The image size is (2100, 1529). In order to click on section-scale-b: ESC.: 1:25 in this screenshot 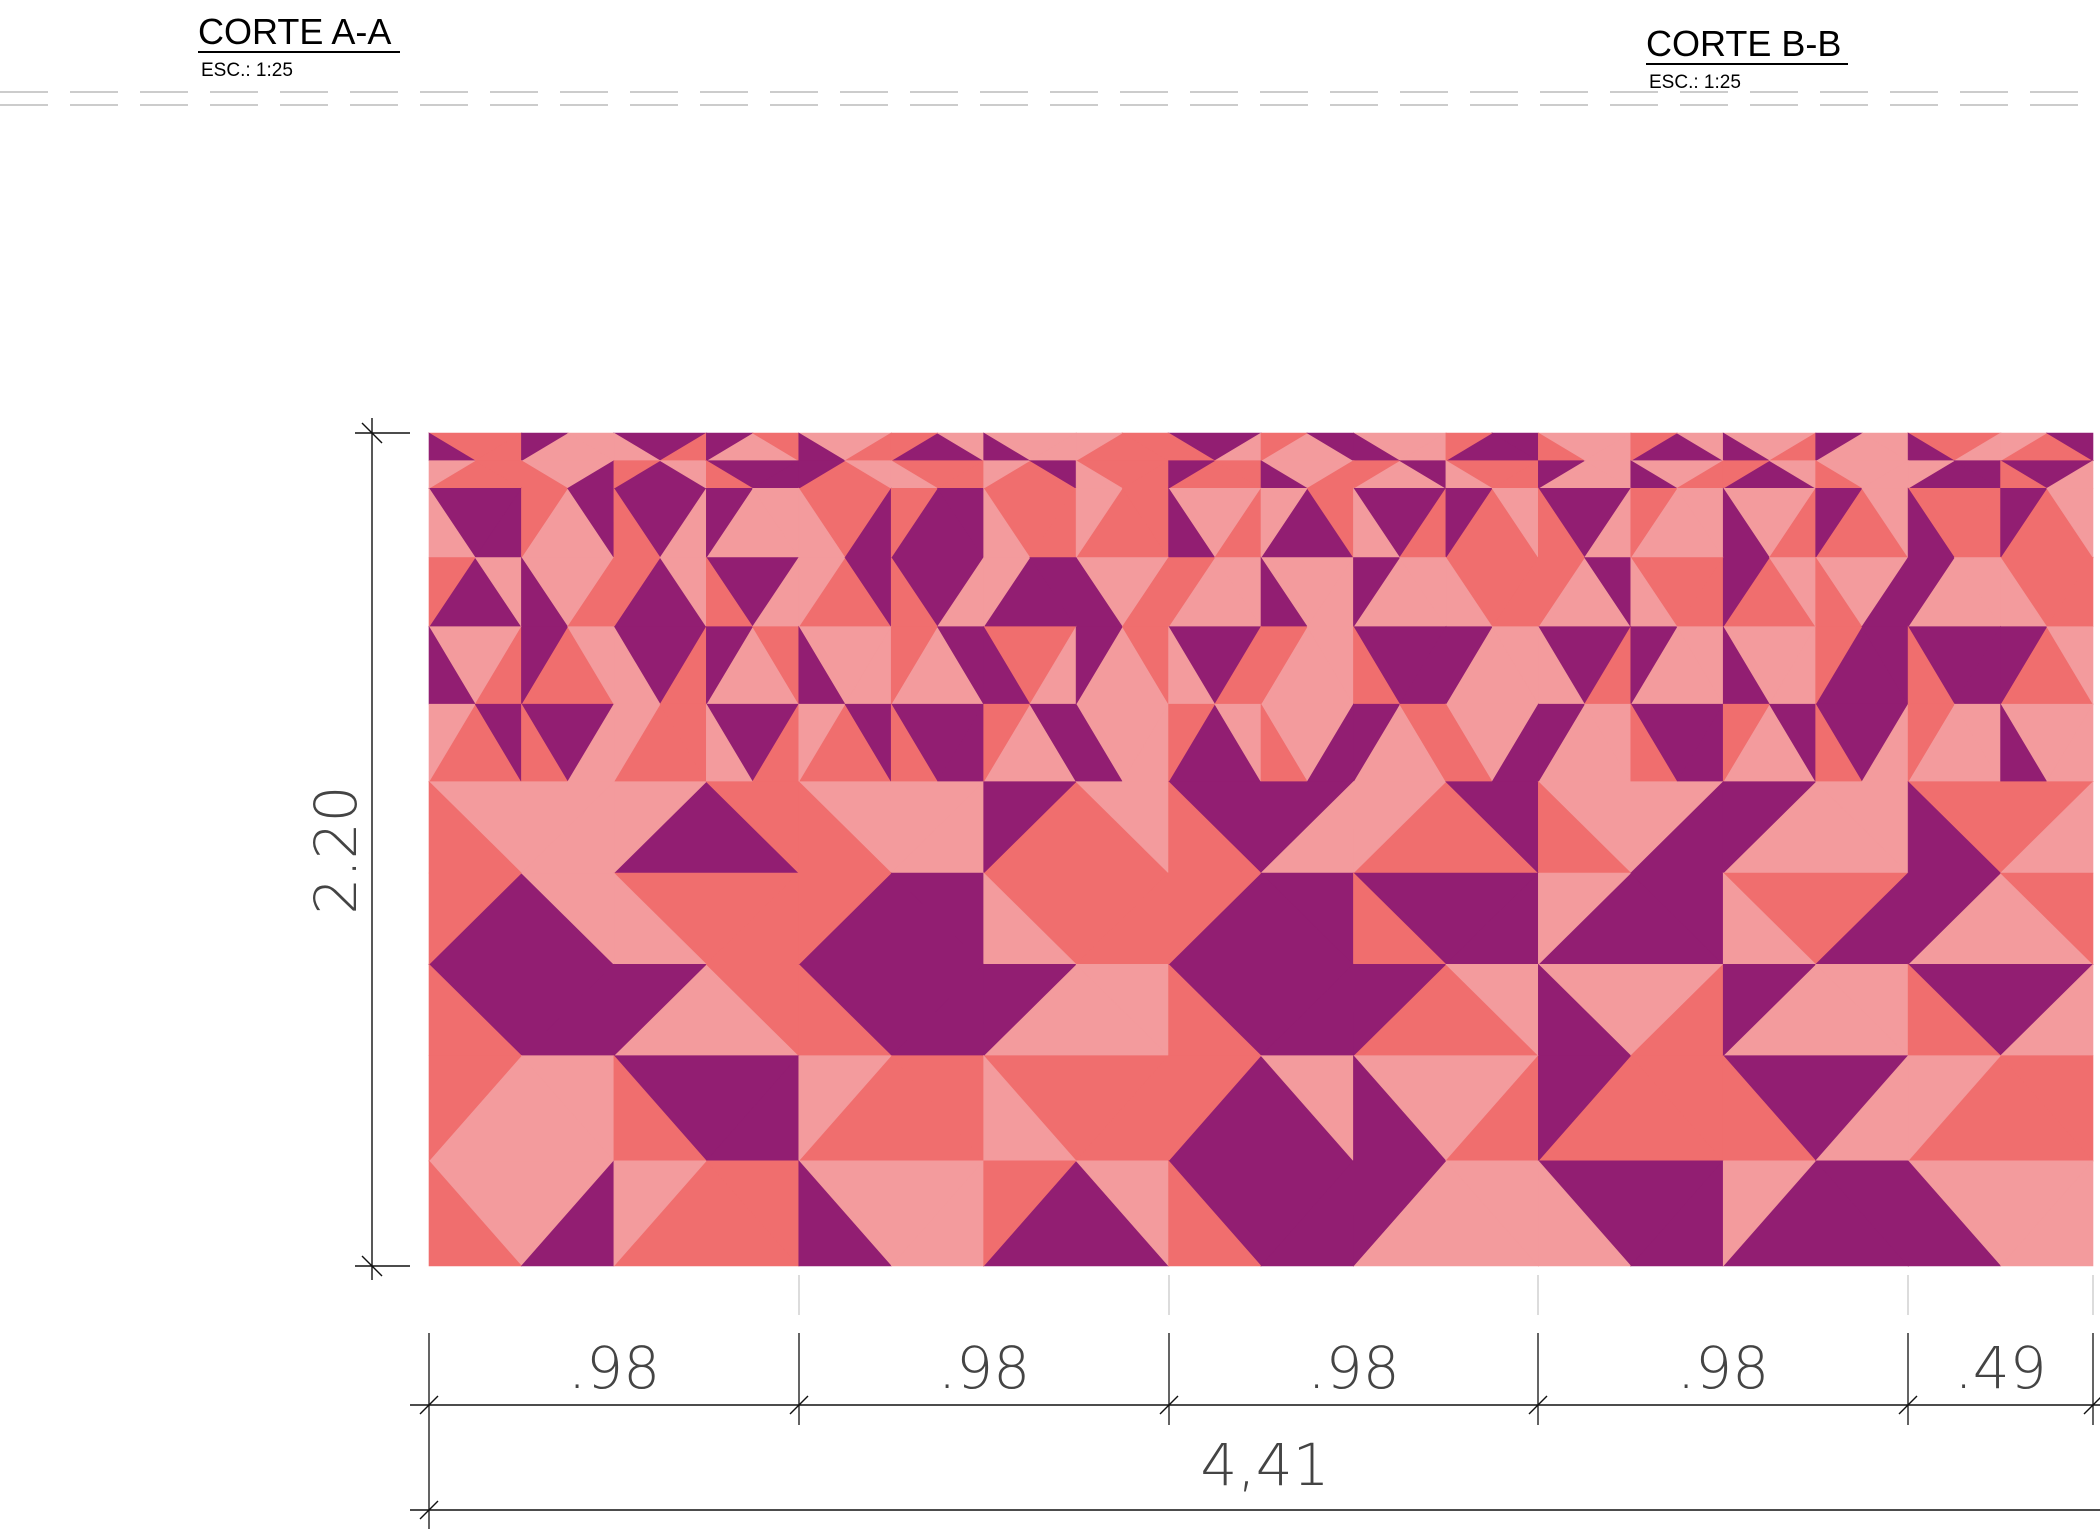, I will do `click(1695, 82)`.